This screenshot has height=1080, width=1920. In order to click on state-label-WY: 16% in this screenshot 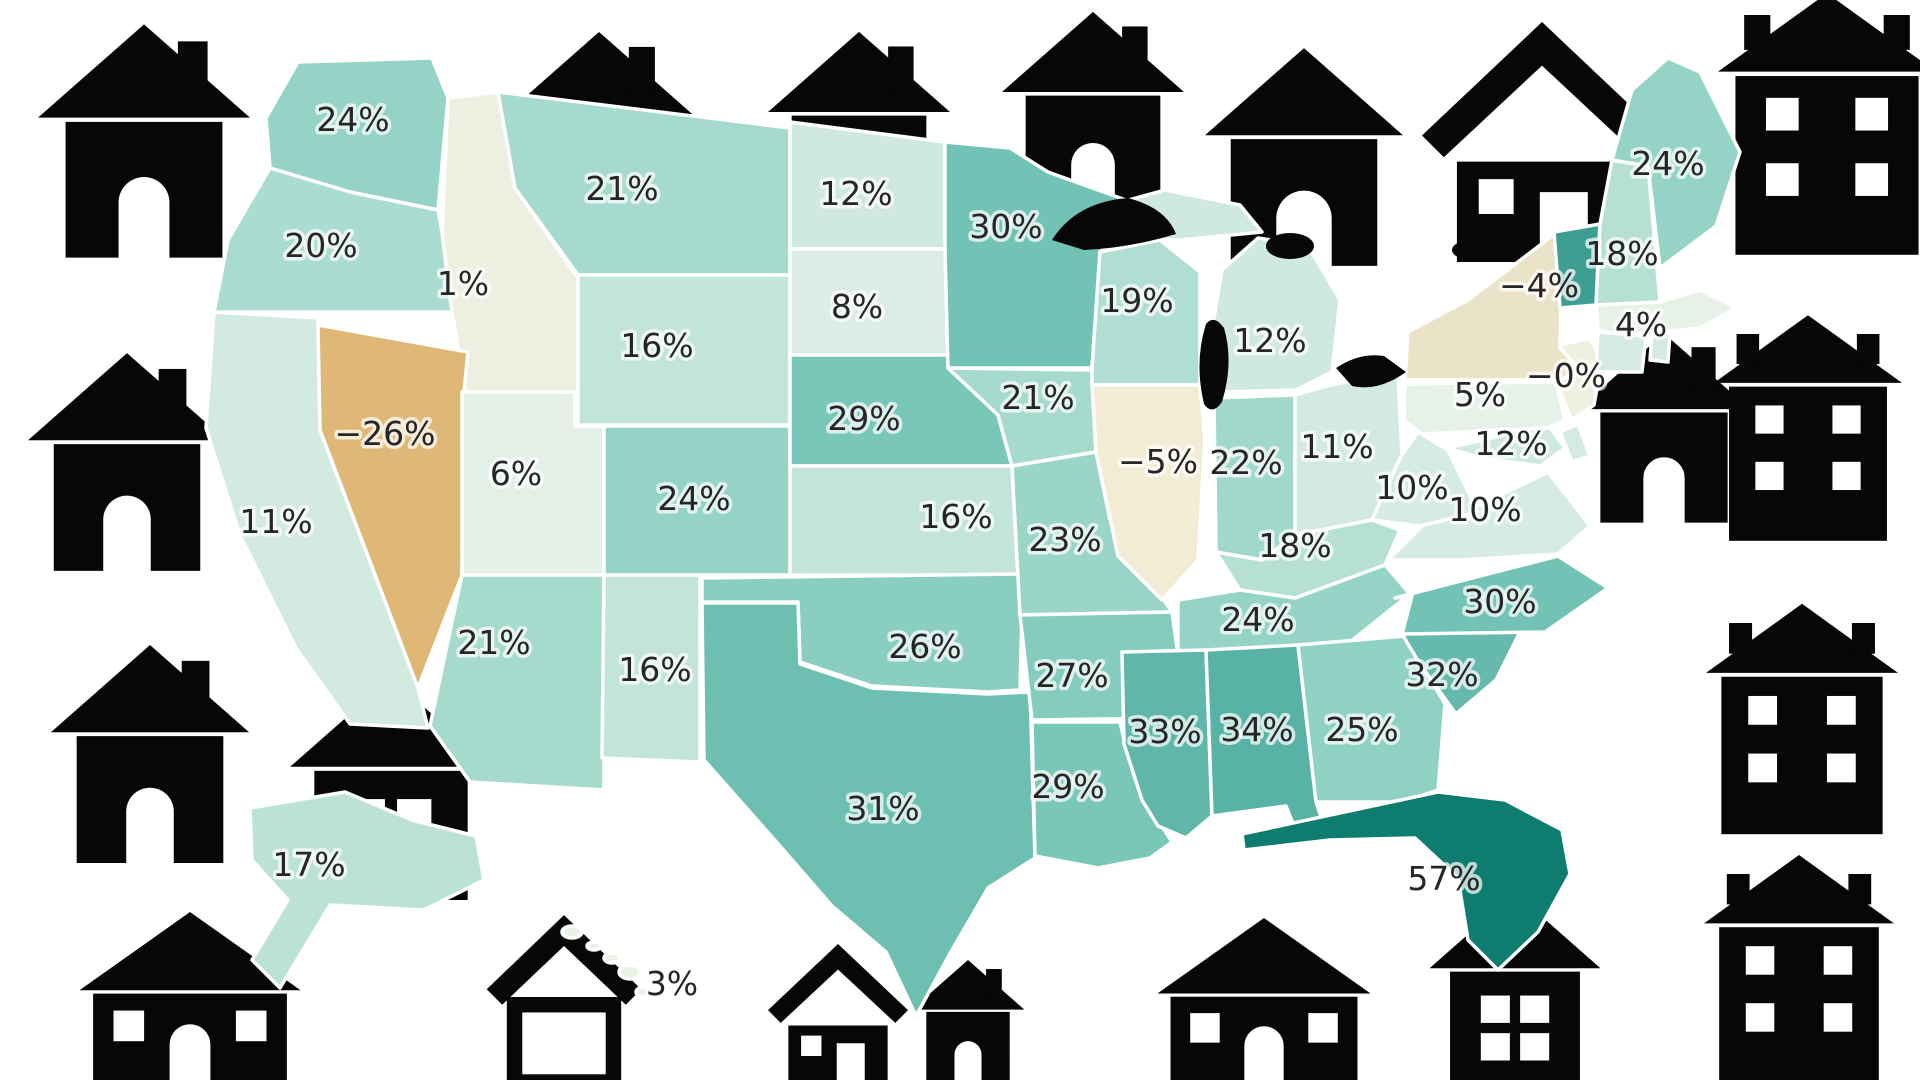, I will do `click(656, 345)`.